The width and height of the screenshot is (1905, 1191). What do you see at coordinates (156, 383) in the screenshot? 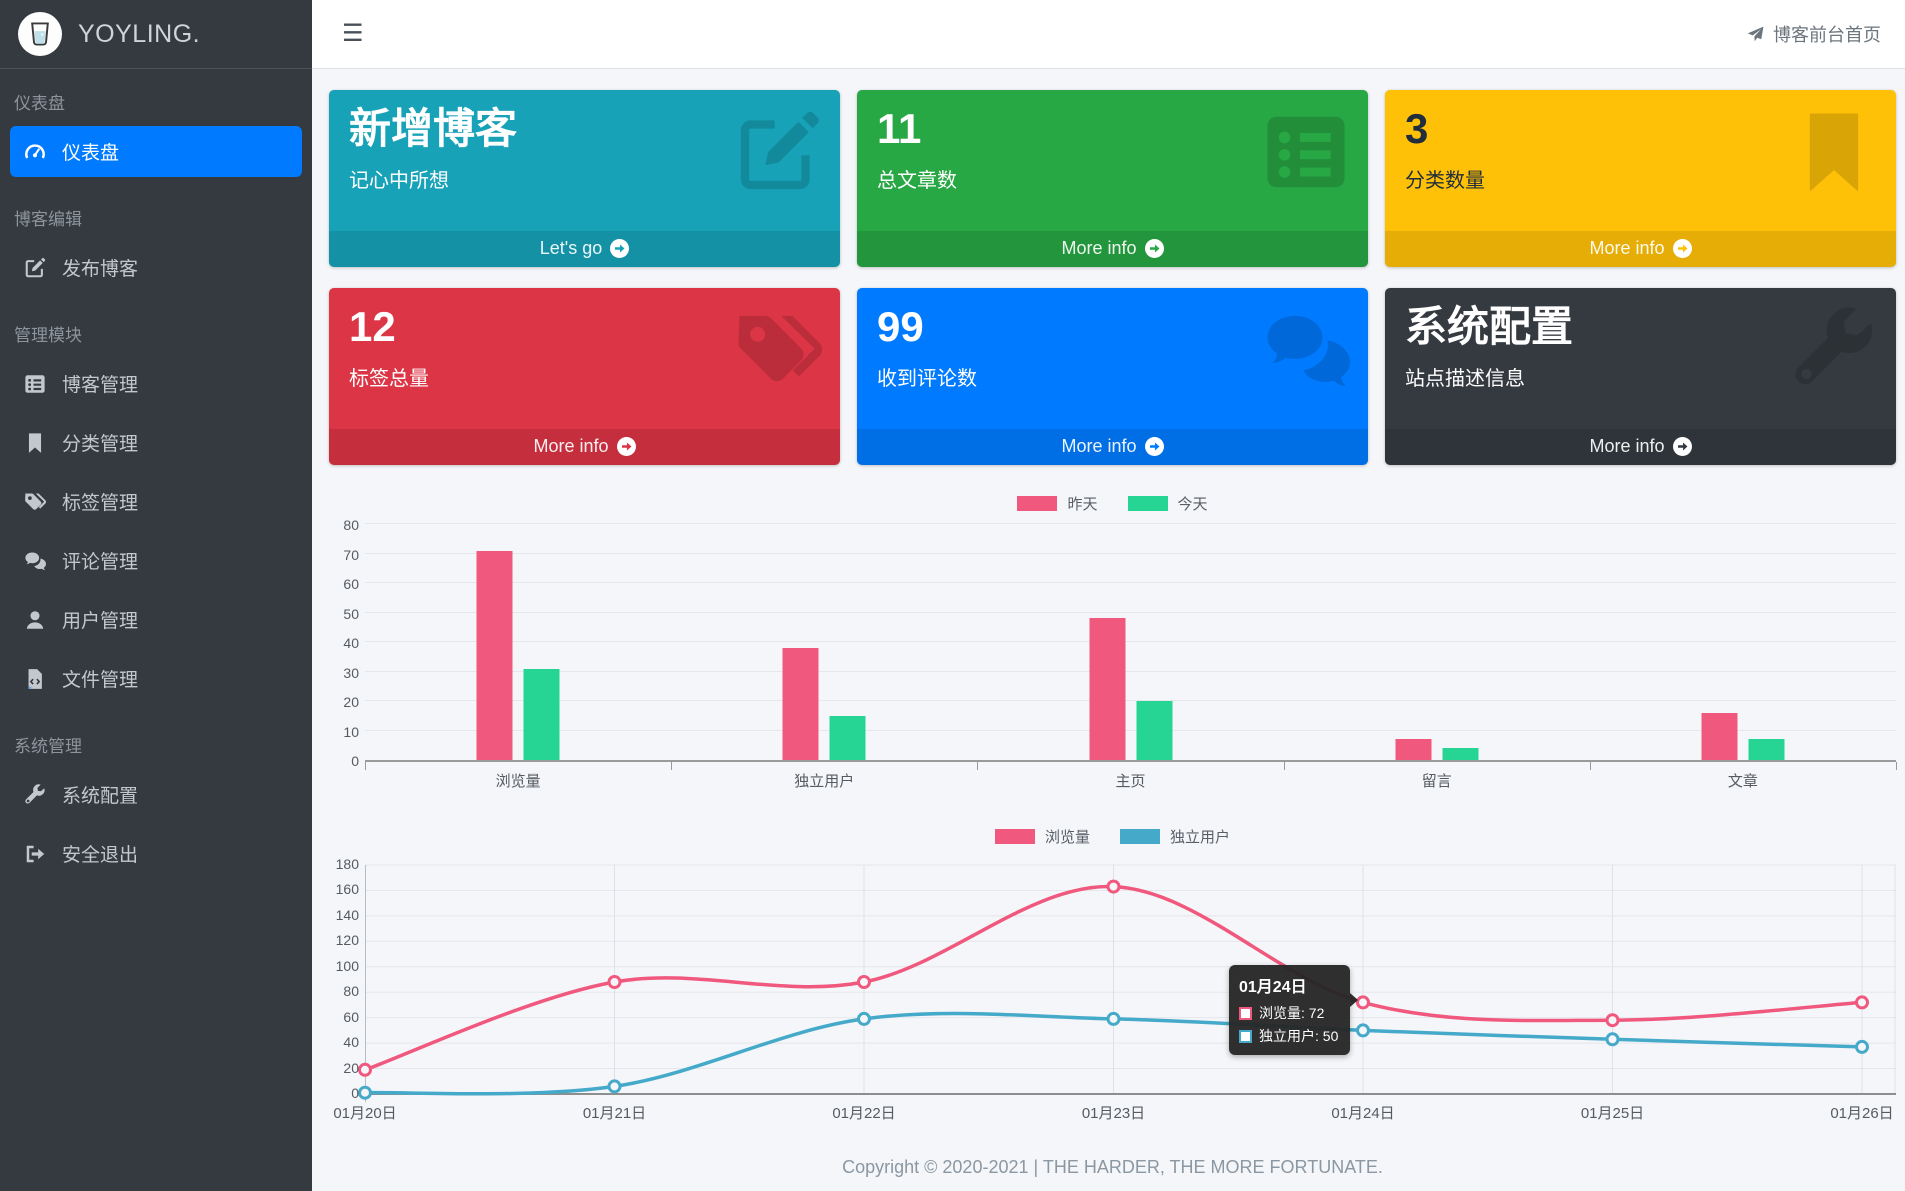
I see `sidebar-item-blog-manage: 博客管理` at bounding box center [156, 383].